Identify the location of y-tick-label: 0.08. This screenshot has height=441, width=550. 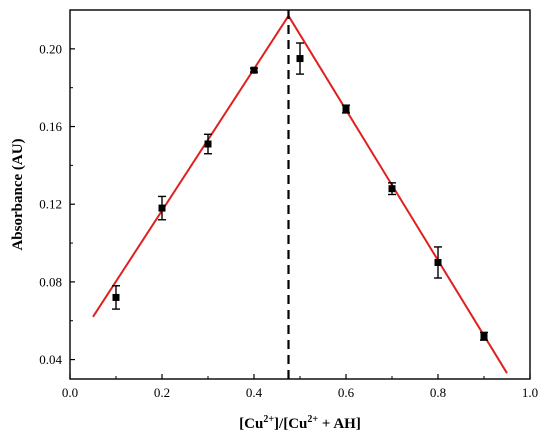
(50, 281).